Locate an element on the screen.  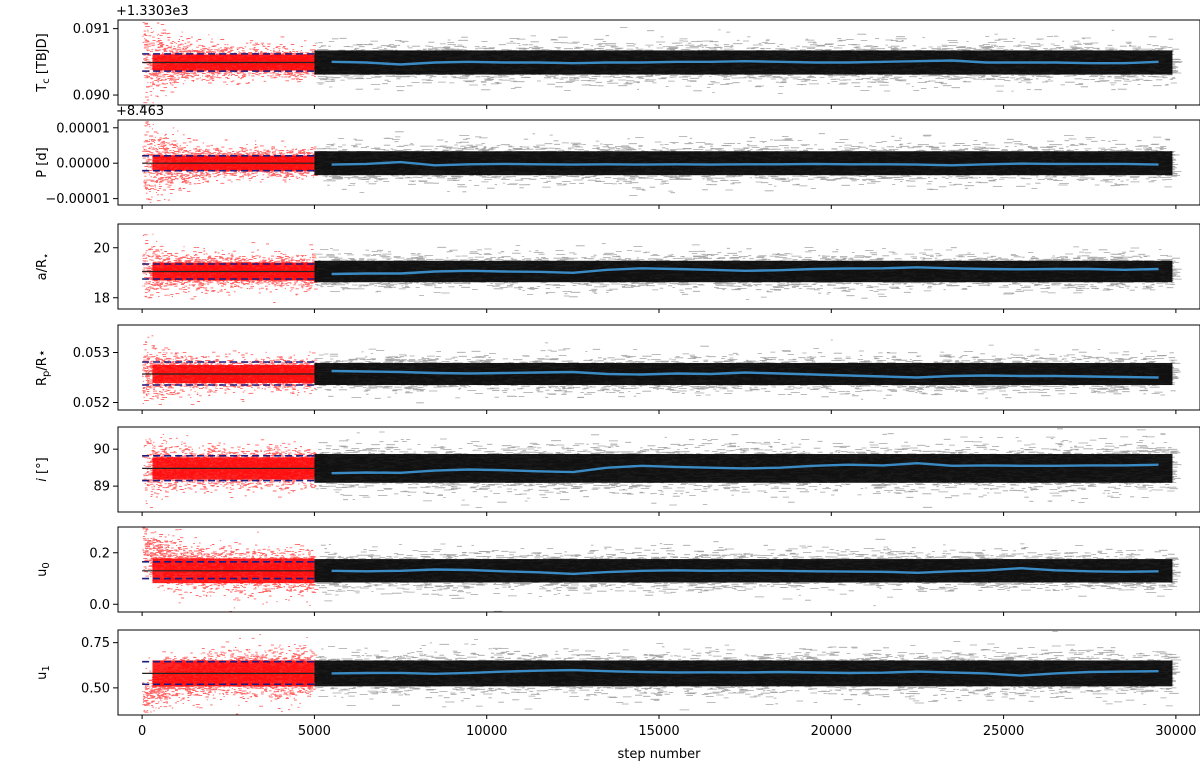
y-axis-label-main: R is located at coordinates (42, 381).